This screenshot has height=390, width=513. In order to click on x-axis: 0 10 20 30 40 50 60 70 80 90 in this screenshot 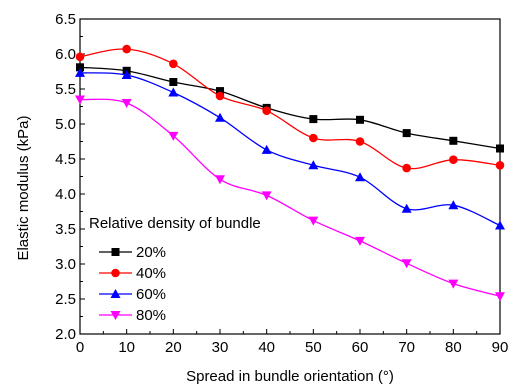, I will do `click(292, 342)`.